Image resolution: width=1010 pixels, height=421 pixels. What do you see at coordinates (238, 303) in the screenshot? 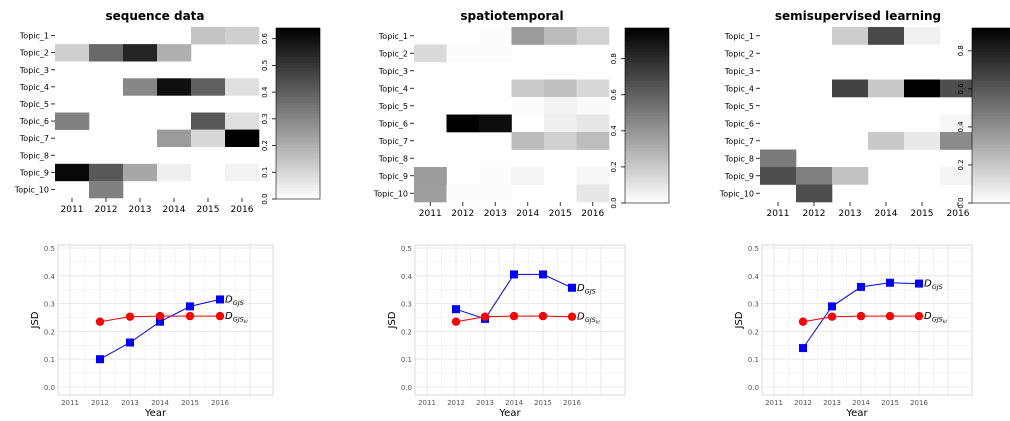
I see `series-label-sub: GJS` at bounding box center [238, 303].